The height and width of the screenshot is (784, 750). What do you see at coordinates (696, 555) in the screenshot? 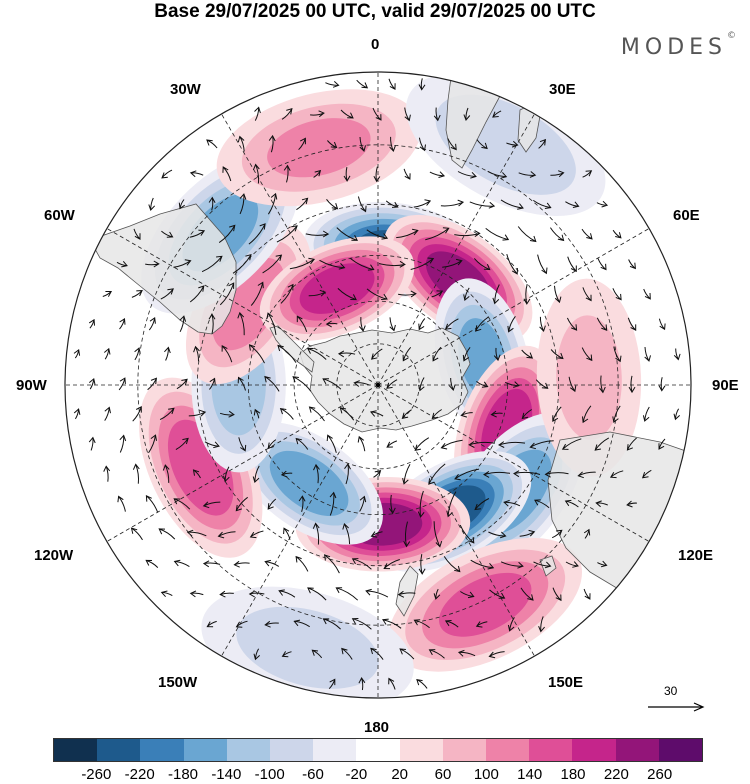
I see `lon-label-120e: 120E` at bounding box center [696, 555].